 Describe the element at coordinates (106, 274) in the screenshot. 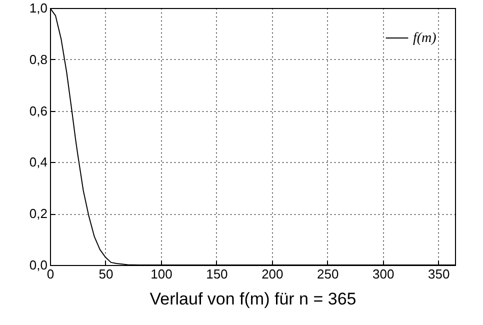

I see `x-tick-label: 50` at that location.